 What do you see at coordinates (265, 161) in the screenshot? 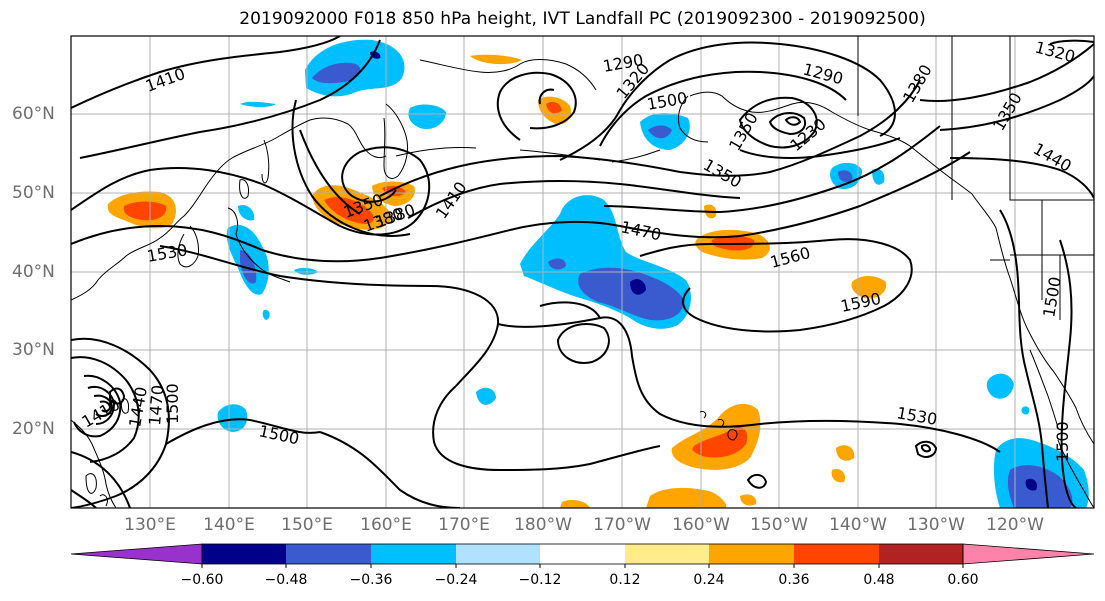
I see `coast-sakhalin` at bounding box center [265, 161].